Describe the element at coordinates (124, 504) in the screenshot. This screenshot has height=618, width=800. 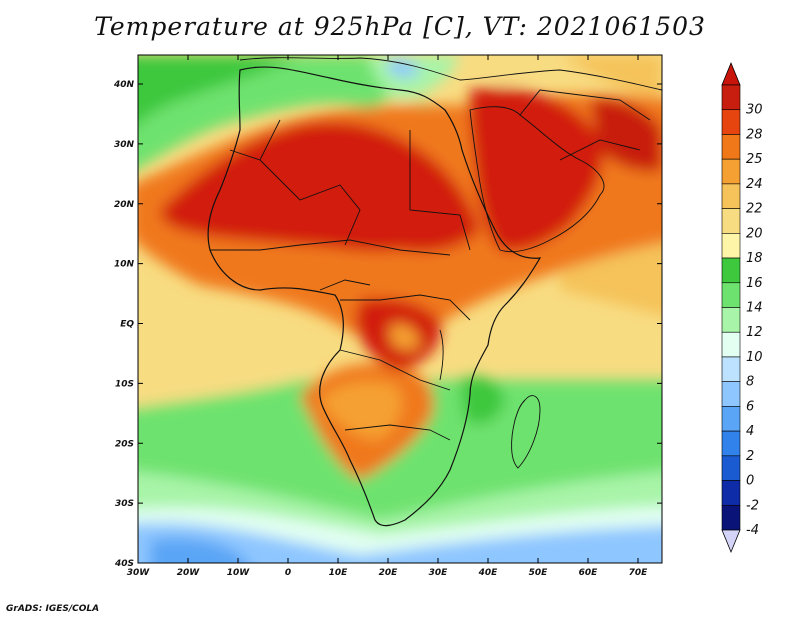
I see `lat-label: 30S` at that location.